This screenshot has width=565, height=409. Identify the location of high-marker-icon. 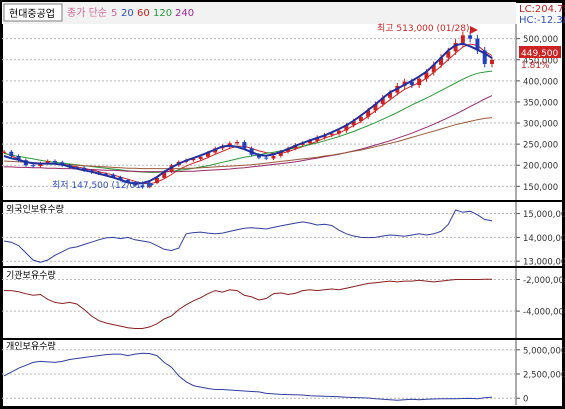
(474, 30).